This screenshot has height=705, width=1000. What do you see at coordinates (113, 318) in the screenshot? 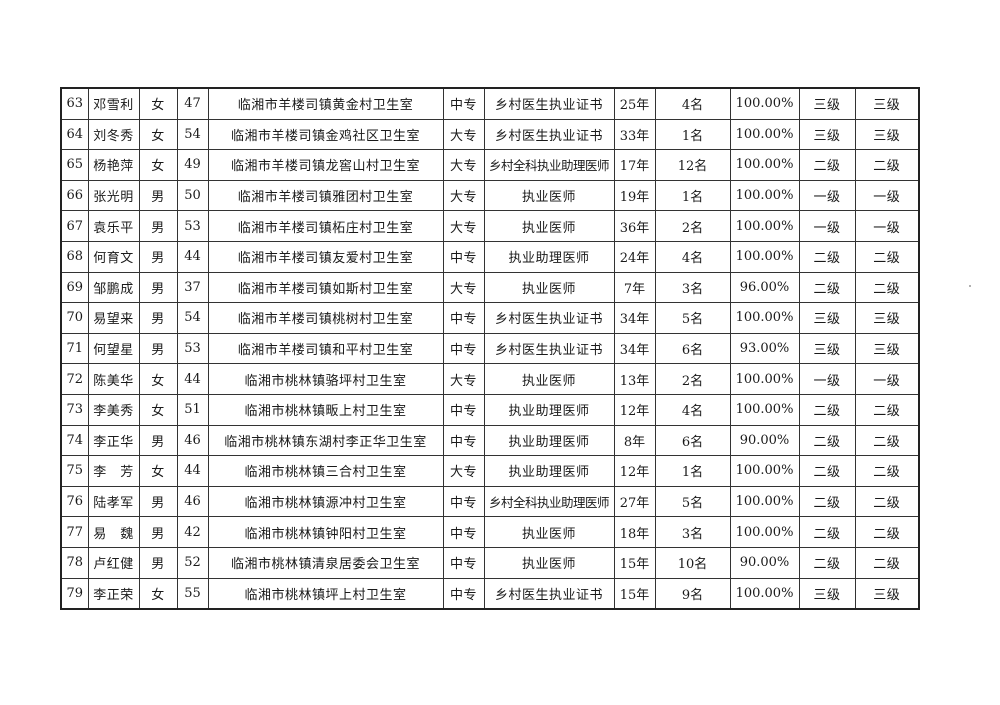
I see `name-cell: 易望来` at bounding box center [113, 318].